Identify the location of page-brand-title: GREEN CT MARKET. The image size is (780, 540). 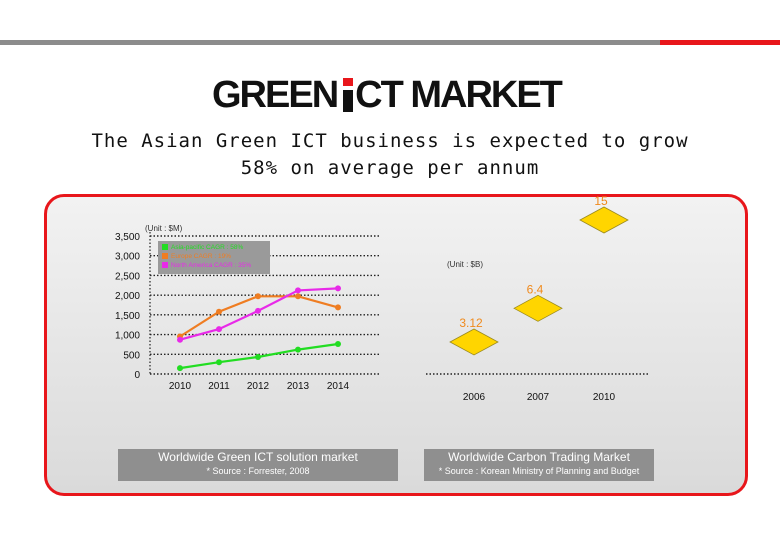
(387, 96).